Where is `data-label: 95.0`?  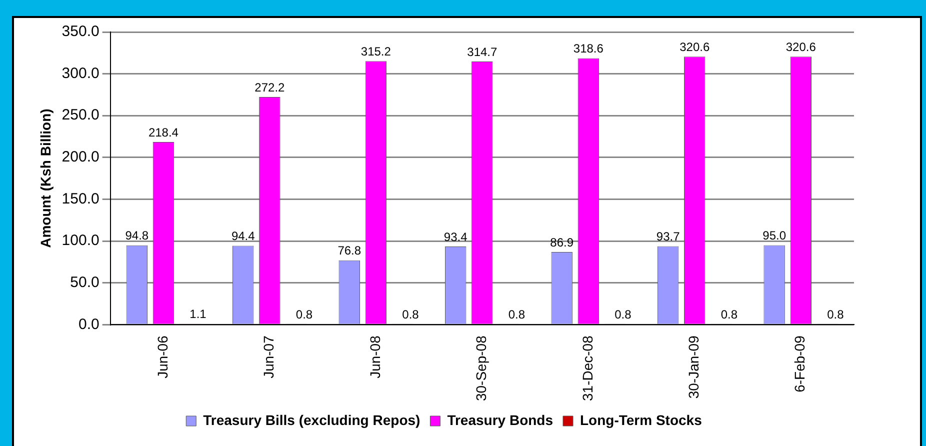
data-label: 95.0 is located at coordinates (774, 235).